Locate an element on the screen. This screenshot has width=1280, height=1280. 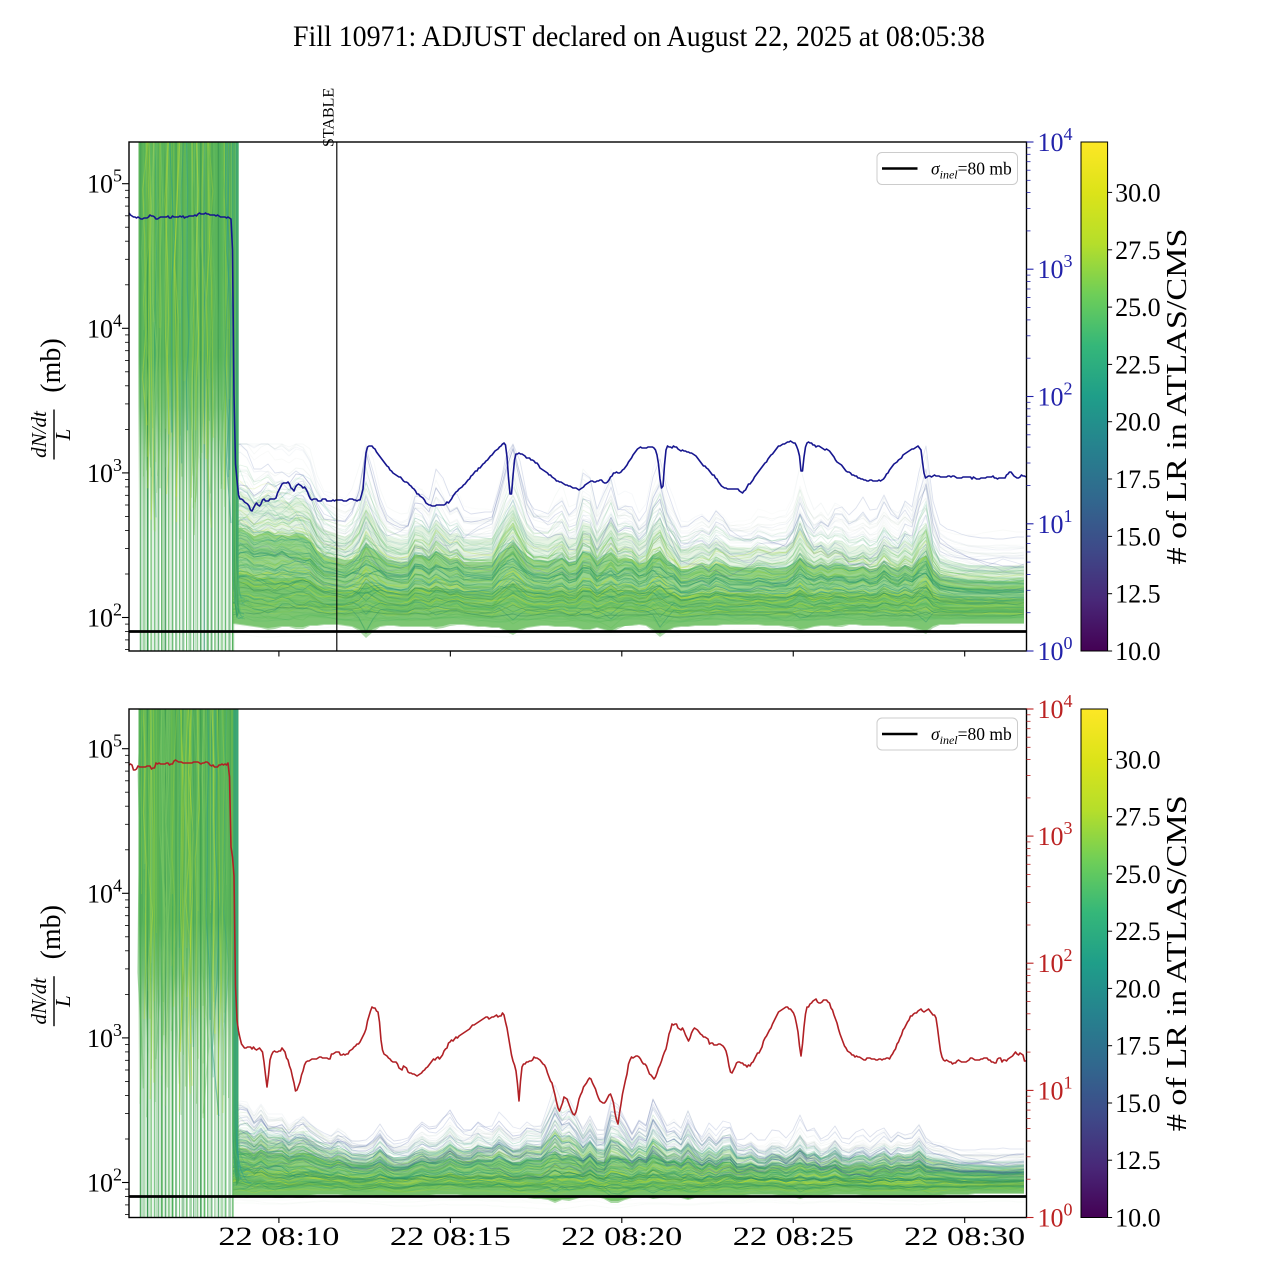
svg-text: 22 08:20 is located at coordinates (621, 1236).